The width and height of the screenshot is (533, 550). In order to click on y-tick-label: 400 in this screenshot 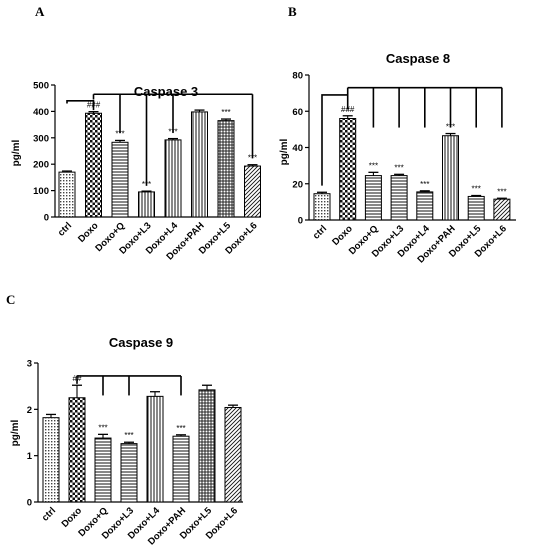, I will do `click(41, 112)`.